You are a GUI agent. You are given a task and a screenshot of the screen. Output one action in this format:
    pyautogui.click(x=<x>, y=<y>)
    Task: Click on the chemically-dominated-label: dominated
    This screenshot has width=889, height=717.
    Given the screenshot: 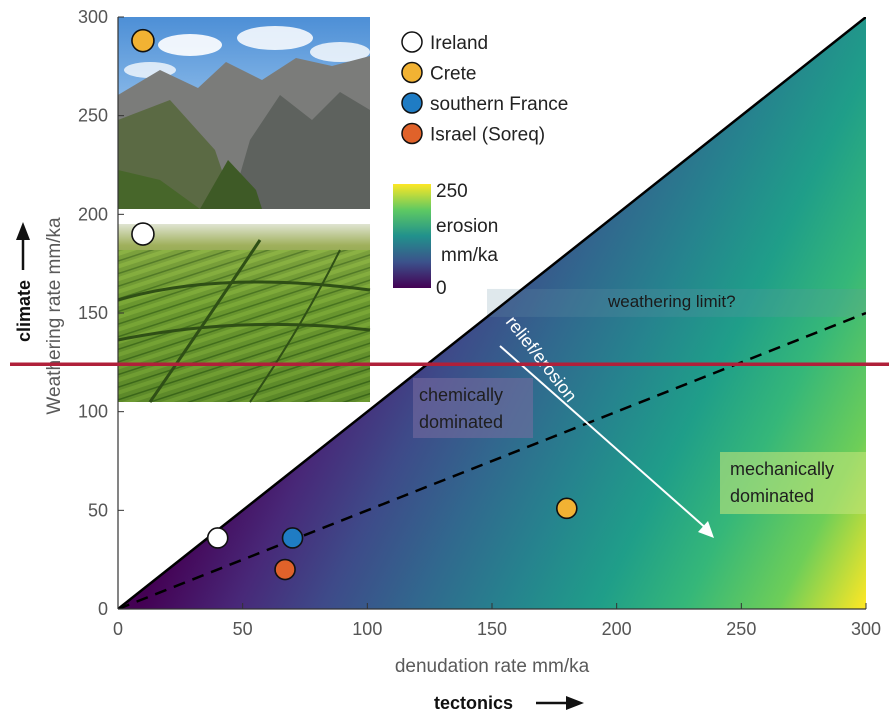 What is the action you would take?
    pyautogui.click(x=461, y=422)
    